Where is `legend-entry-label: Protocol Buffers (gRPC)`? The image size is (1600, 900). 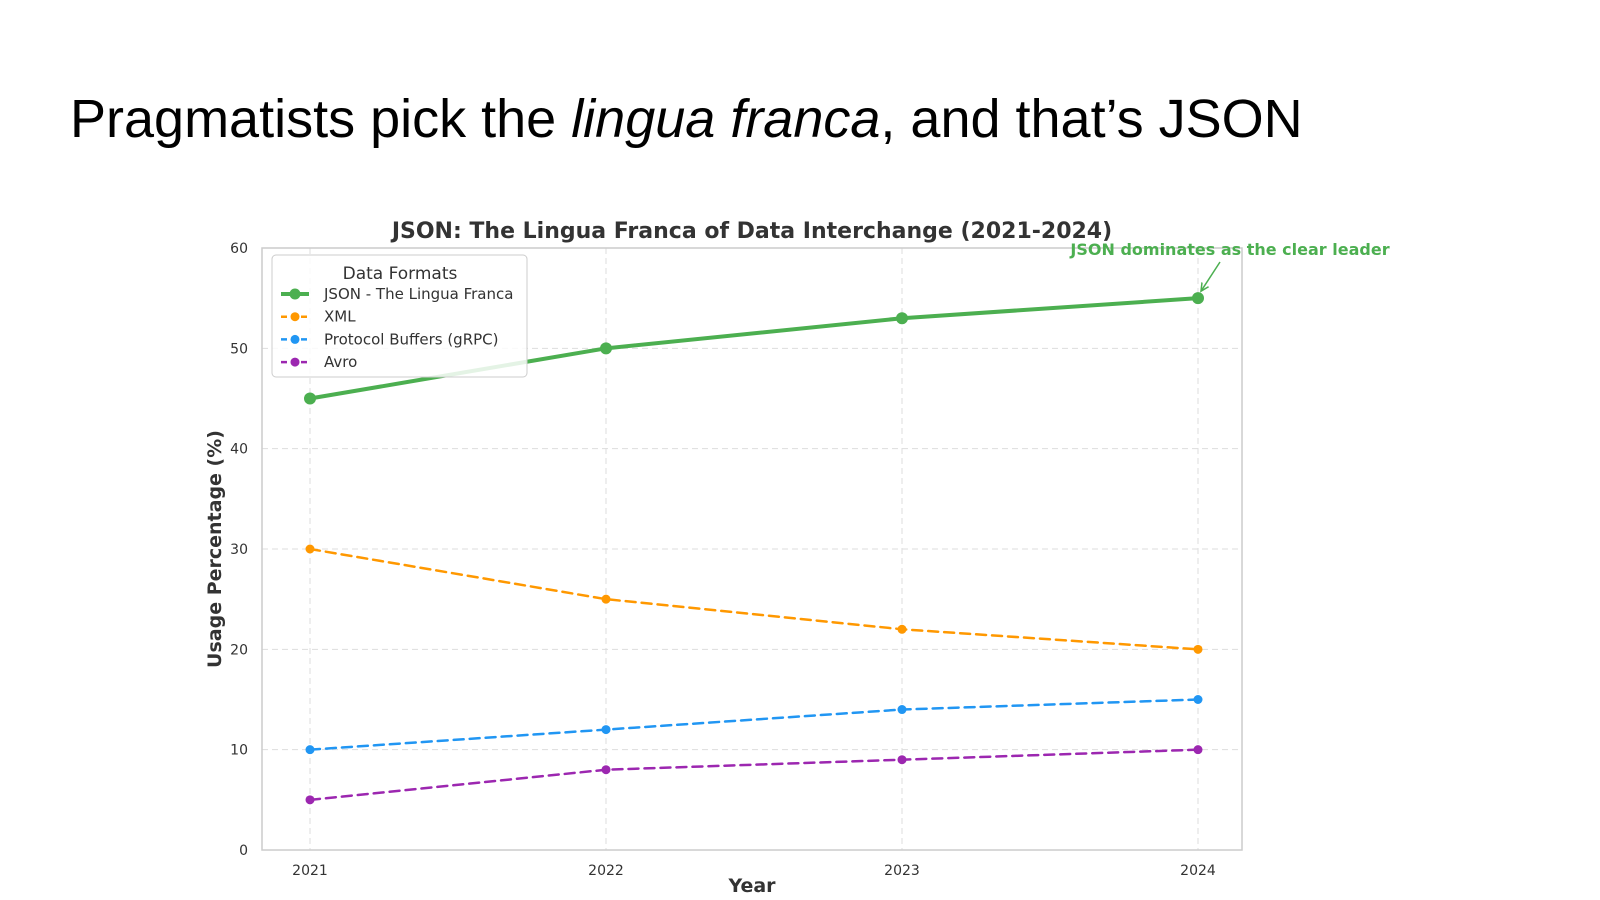
legend-entry-label: Protocol Buffers (gRPC) is located at coordinates (411, 339).